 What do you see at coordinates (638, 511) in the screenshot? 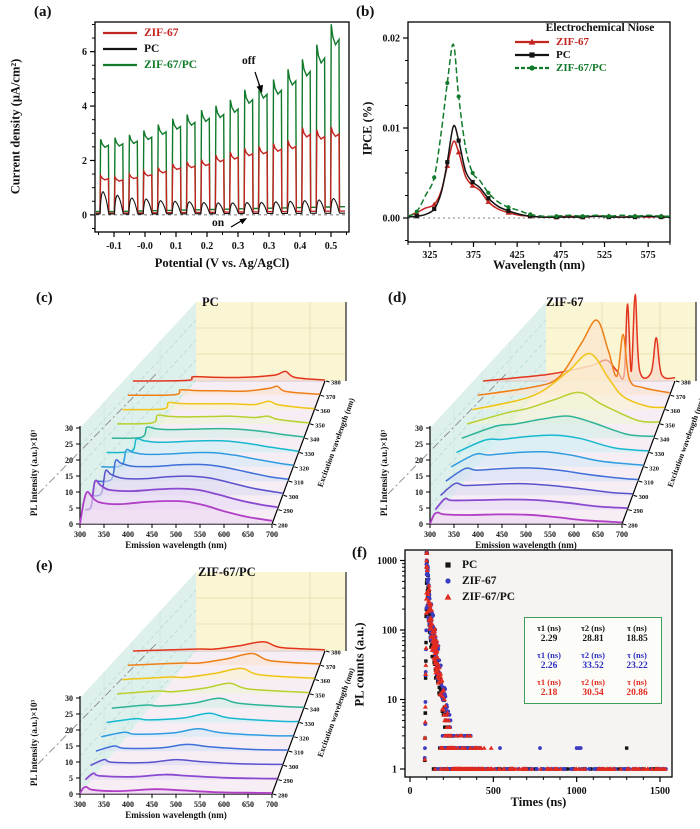
I see `svg-text: 290` at bounding box center [638, 511].